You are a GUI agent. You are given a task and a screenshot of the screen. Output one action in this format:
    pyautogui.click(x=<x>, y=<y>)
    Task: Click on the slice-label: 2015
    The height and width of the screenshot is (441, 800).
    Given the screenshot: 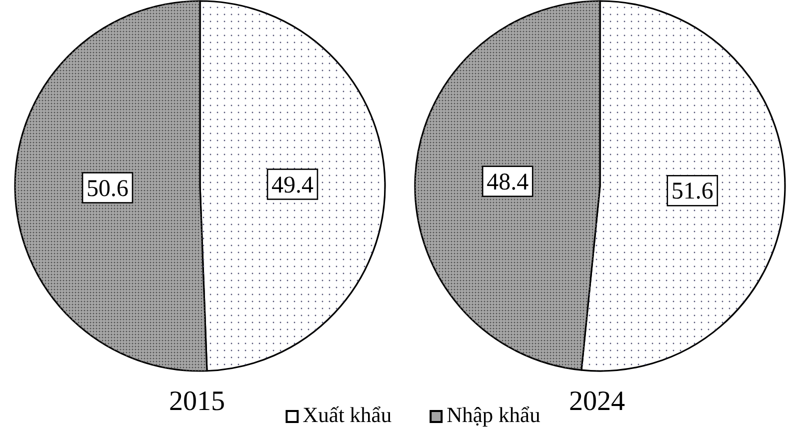 What is the action you would take?
    pyautogui.click(x=197, y=401)
    